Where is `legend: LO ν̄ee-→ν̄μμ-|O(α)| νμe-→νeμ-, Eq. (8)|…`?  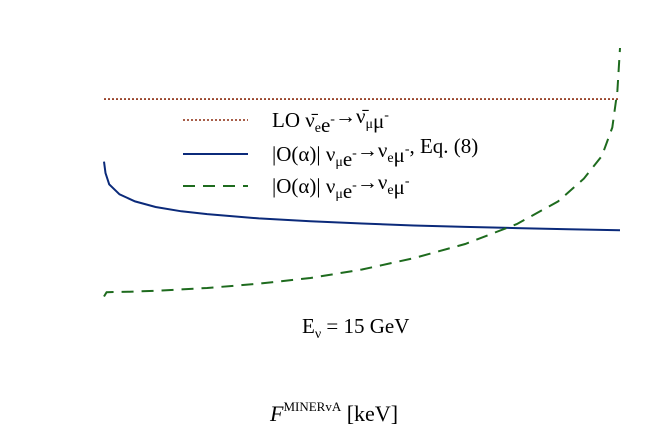
legend: LO ν̄ee-→ν̄μμ-|O(α)| νμe-→νeμ-, Eq. (8)|… is located at coordinates (330, 153).